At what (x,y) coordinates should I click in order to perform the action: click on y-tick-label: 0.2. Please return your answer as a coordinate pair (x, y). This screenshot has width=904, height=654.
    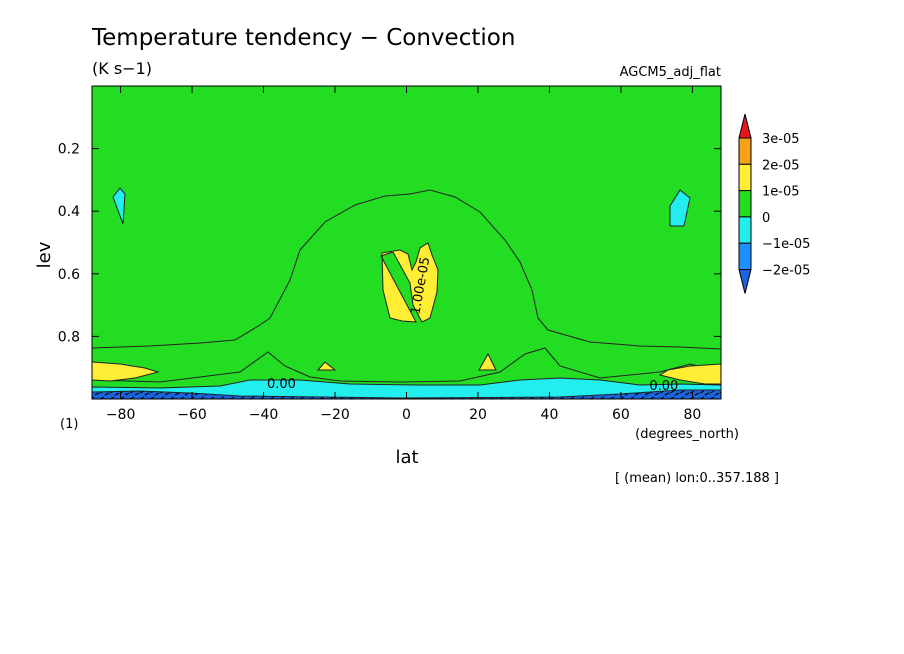
    Looking at the image, I should click on (69, 150).